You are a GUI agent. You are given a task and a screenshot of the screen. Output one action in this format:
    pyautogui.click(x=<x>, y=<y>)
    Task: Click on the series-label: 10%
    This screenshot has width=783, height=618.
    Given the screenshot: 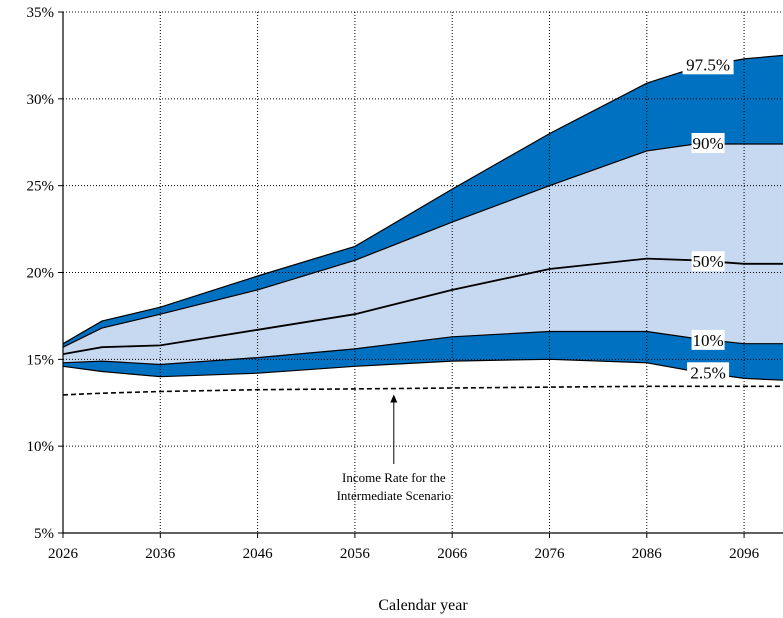 What is the action you would take?
    pyautogui.click(x=707, y=340)
    